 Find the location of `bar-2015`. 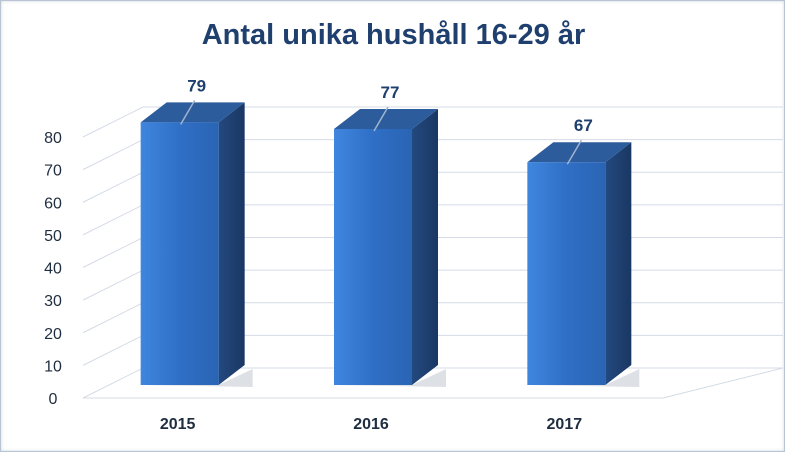

bar-2015 is located at coordinates (196, 244).